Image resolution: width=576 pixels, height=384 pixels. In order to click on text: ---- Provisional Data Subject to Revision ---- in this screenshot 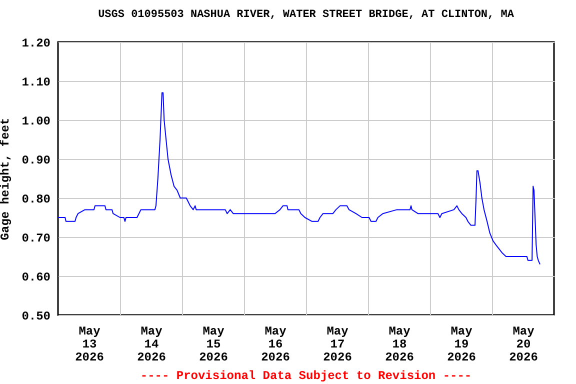, I will do `click(306, 376)`.